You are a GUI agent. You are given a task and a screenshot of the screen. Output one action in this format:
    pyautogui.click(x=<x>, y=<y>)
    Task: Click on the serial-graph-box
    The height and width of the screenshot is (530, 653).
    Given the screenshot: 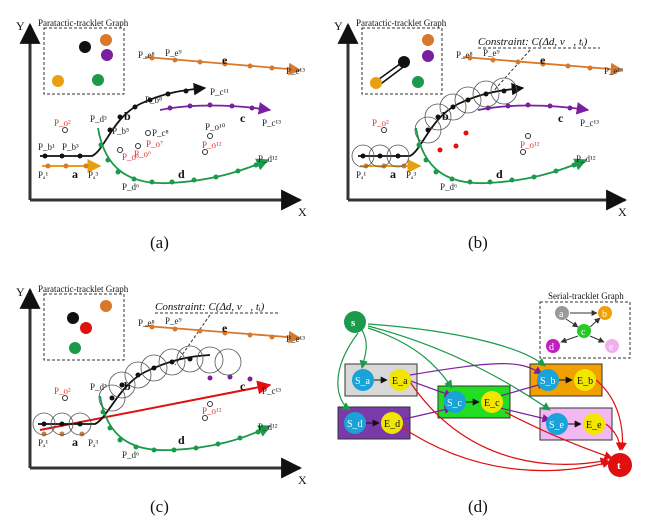 What is the action you would take?
    pyautogui.click(x=585, y=330)
    